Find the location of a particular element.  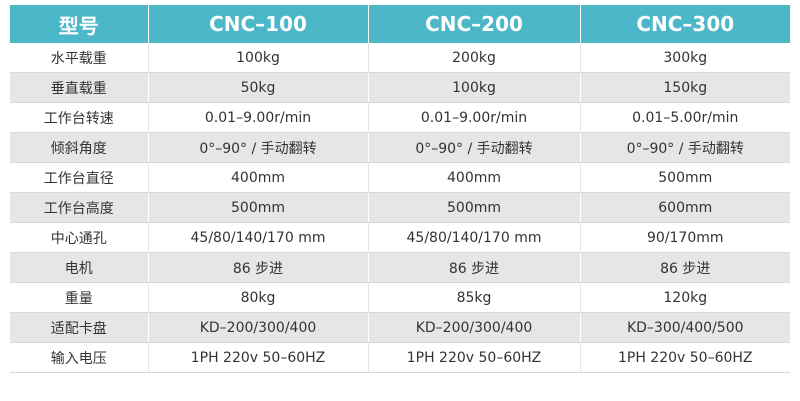

row-label: 倾斜角度 is located at coordinates (79, 147).